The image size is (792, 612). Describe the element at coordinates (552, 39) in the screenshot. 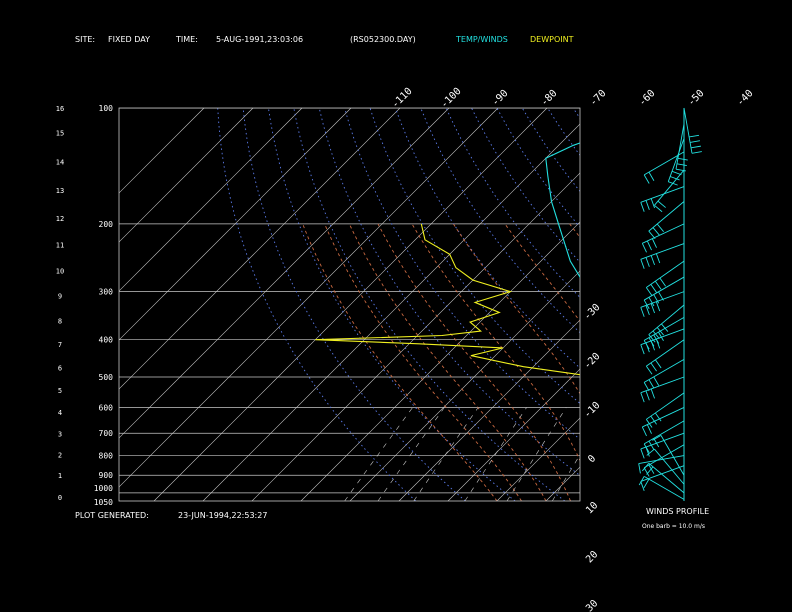

I see `dewpoint-legend: DEWPOINT` at that location.